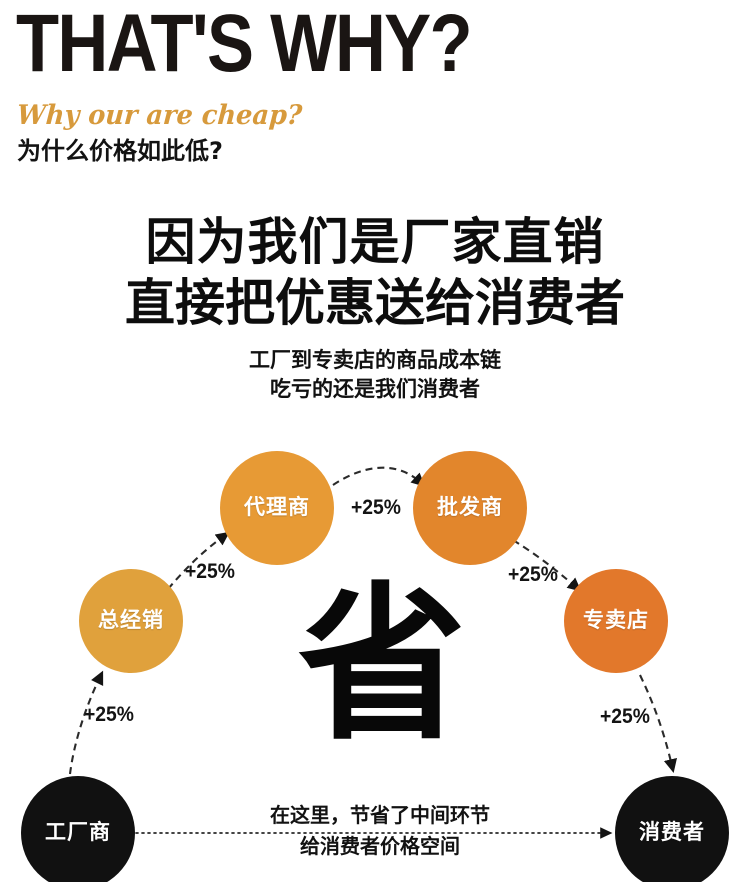 Image resolution: width=750 pixels, height=882 pixels. I want to click on arrow-distributor-to-agent, so click(198, 560).